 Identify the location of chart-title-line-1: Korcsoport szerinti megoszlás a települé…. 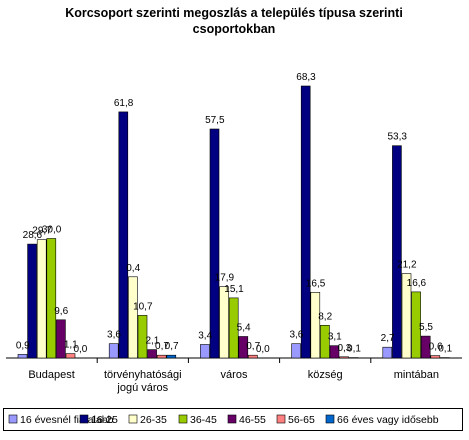
(234, 13).